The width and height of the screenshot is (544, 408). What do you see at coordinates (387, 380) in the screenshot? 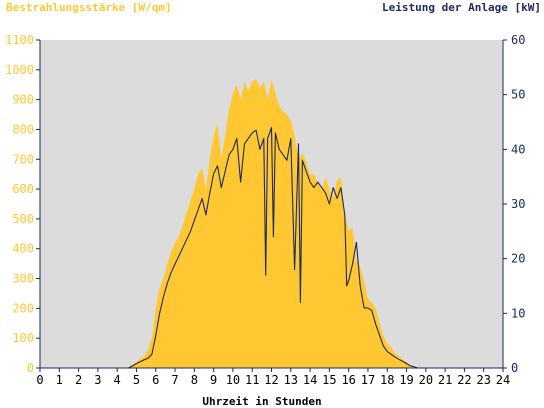
I see `x-tick-label: 18` at bounding box center [387, 380].